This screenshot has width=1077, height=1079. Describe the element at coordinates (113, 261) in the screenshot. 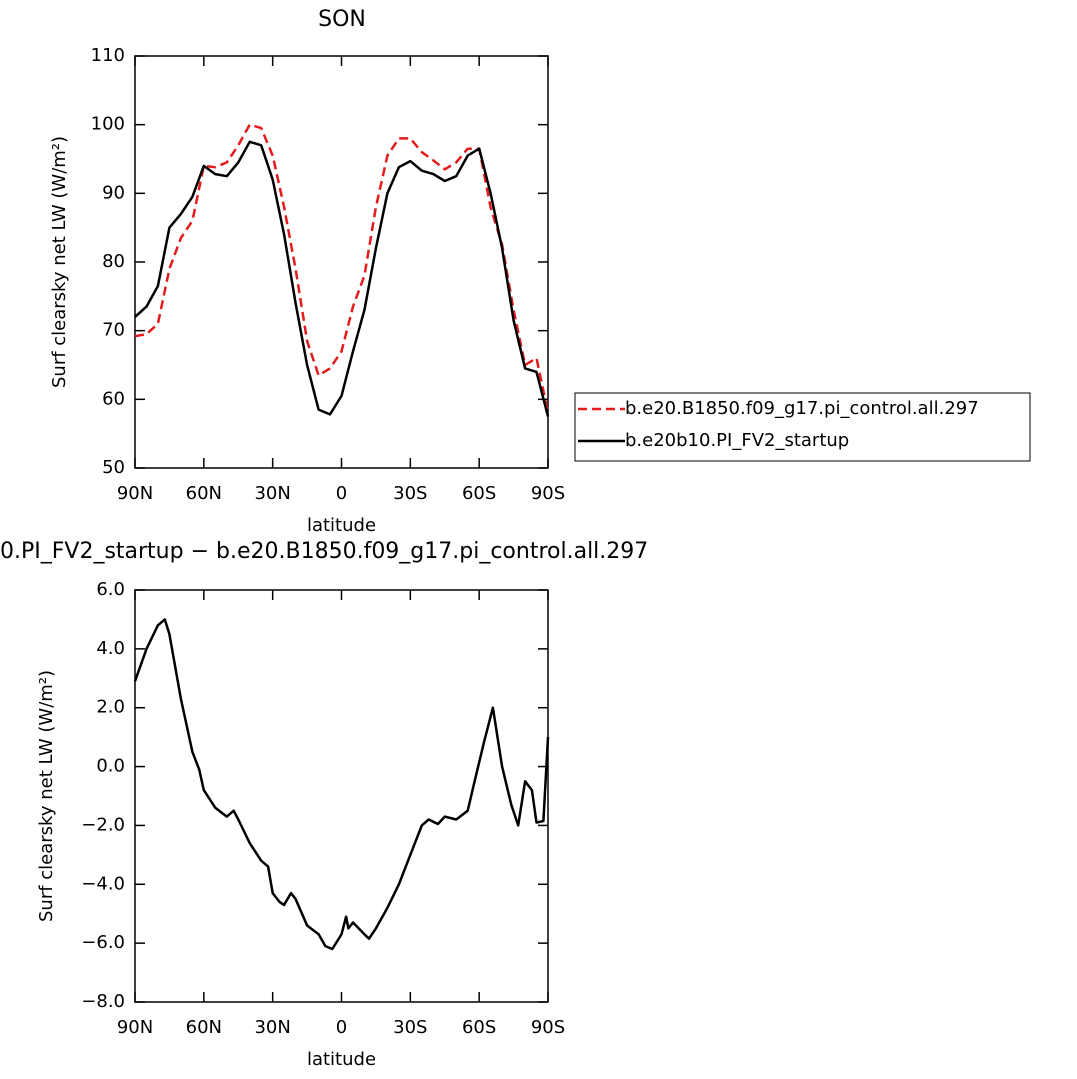

I see `y-tick-label: 80` at that location.